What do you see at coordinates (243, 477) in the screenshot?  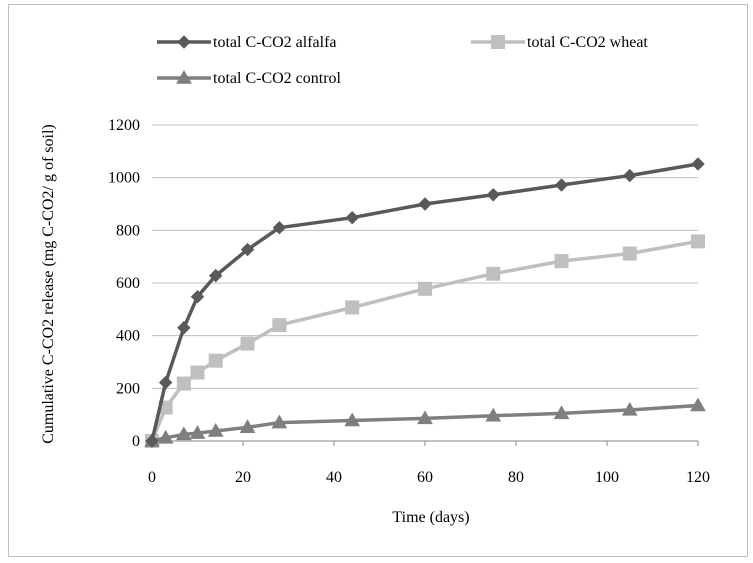 I see `x-tick-label: 20` at bounding box center [243, 477].